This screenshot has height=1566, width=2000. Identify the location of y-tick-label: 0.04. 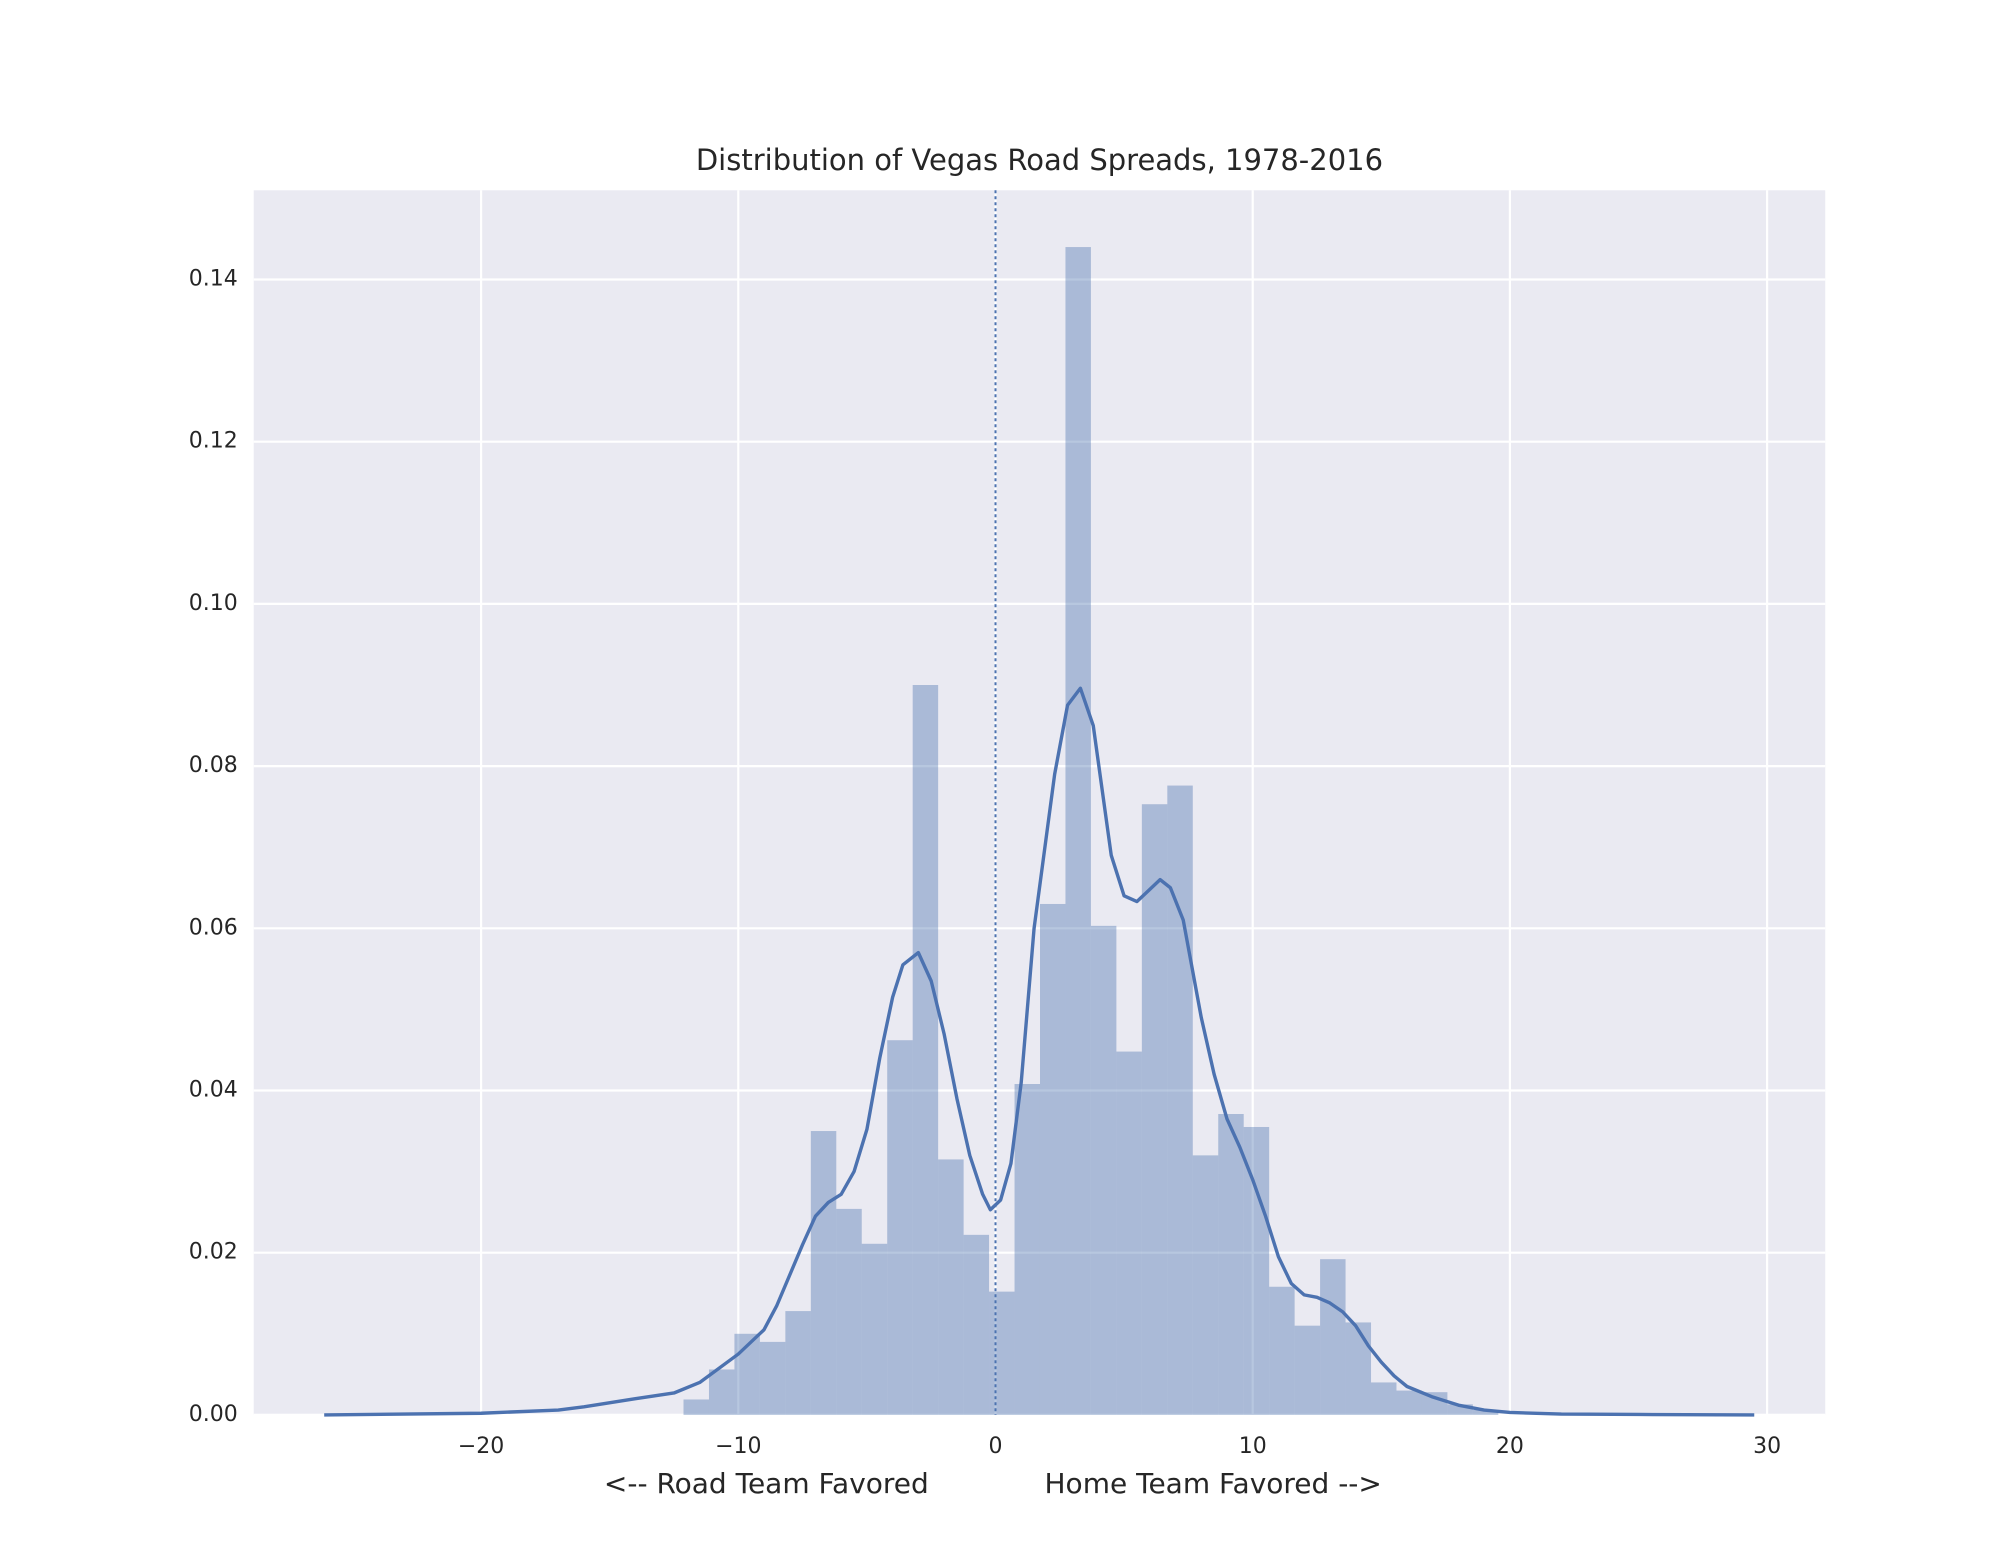
(213, 1089).